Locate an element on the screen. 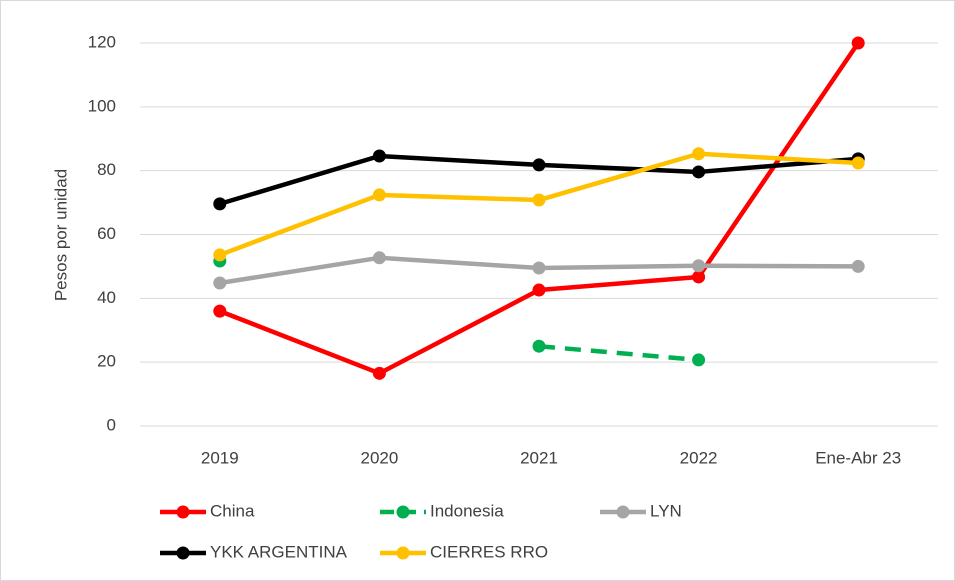  y-axis-label: Pesos por unidad is located at coordinates (60, 235).